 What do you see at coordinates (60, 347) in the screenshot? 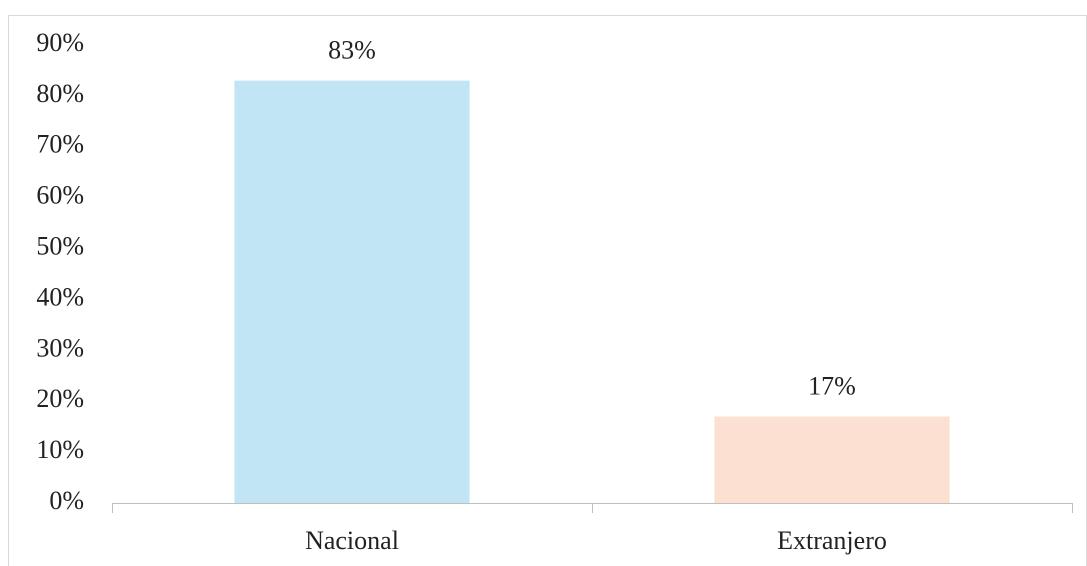
I see `y-tick-label: 30%` at bounding box center [60, 347].